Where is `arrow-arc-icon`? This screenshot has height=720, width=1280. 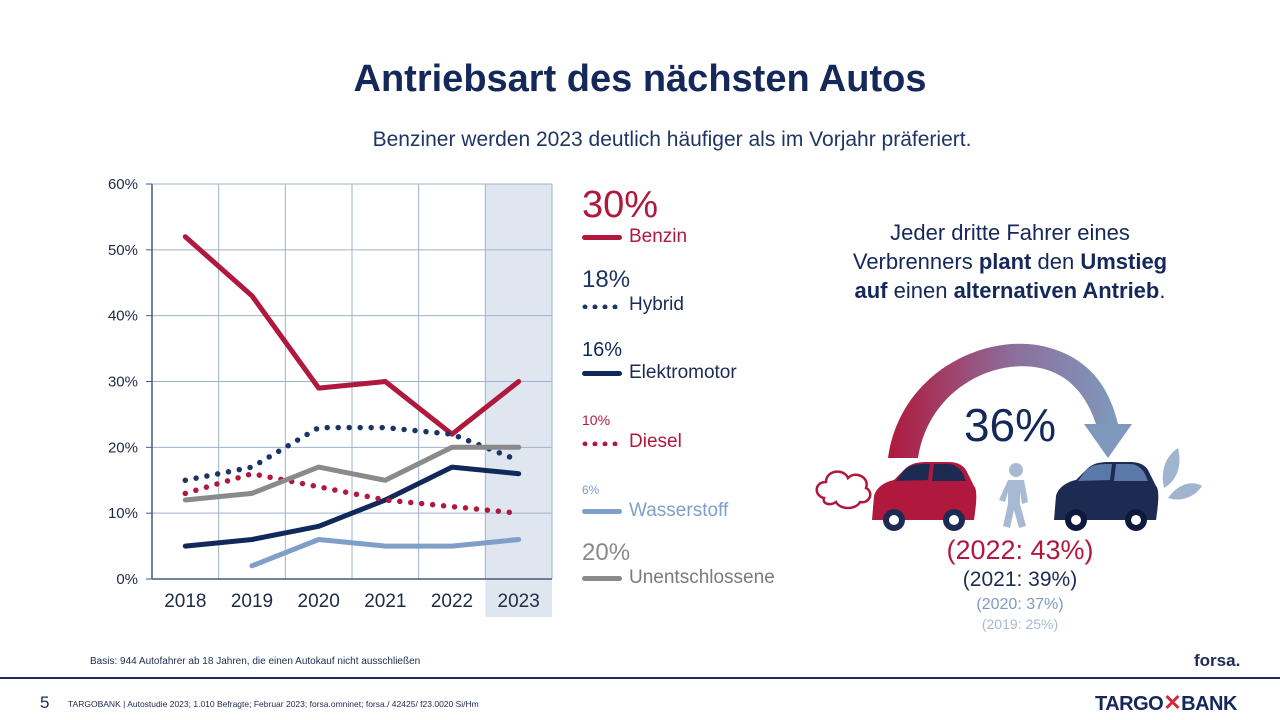 arrow-arc-icon is located at coordinates (1003, 400).